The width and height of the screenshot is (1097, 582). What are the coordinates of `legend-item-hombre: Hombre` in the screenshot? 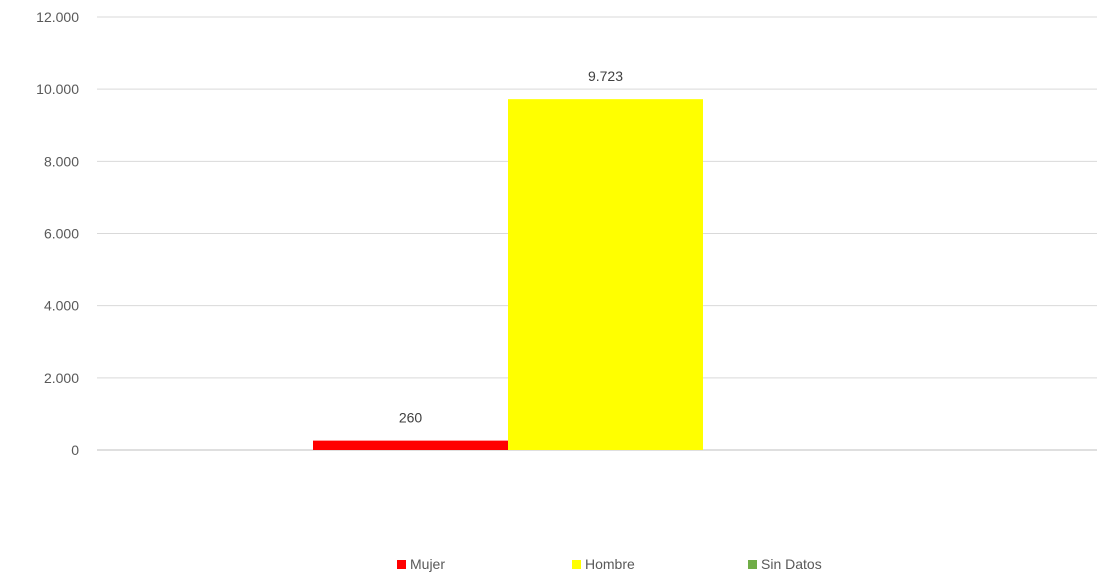 It's located at (603, 564).